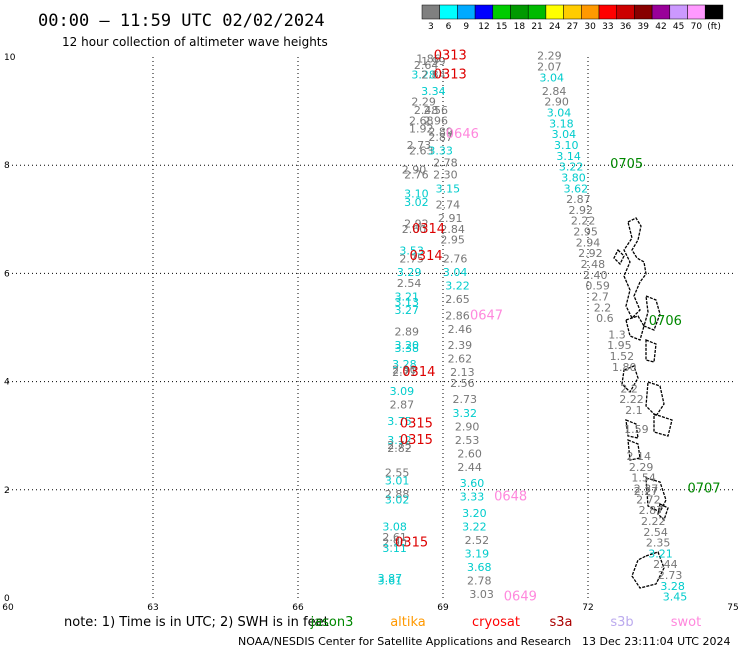 This screenshot has width=740, height=650. What do you see at coordinates (397, 472) in the screenshot?
I see `swh-value: 2.55` at bounding box center [397, 472].